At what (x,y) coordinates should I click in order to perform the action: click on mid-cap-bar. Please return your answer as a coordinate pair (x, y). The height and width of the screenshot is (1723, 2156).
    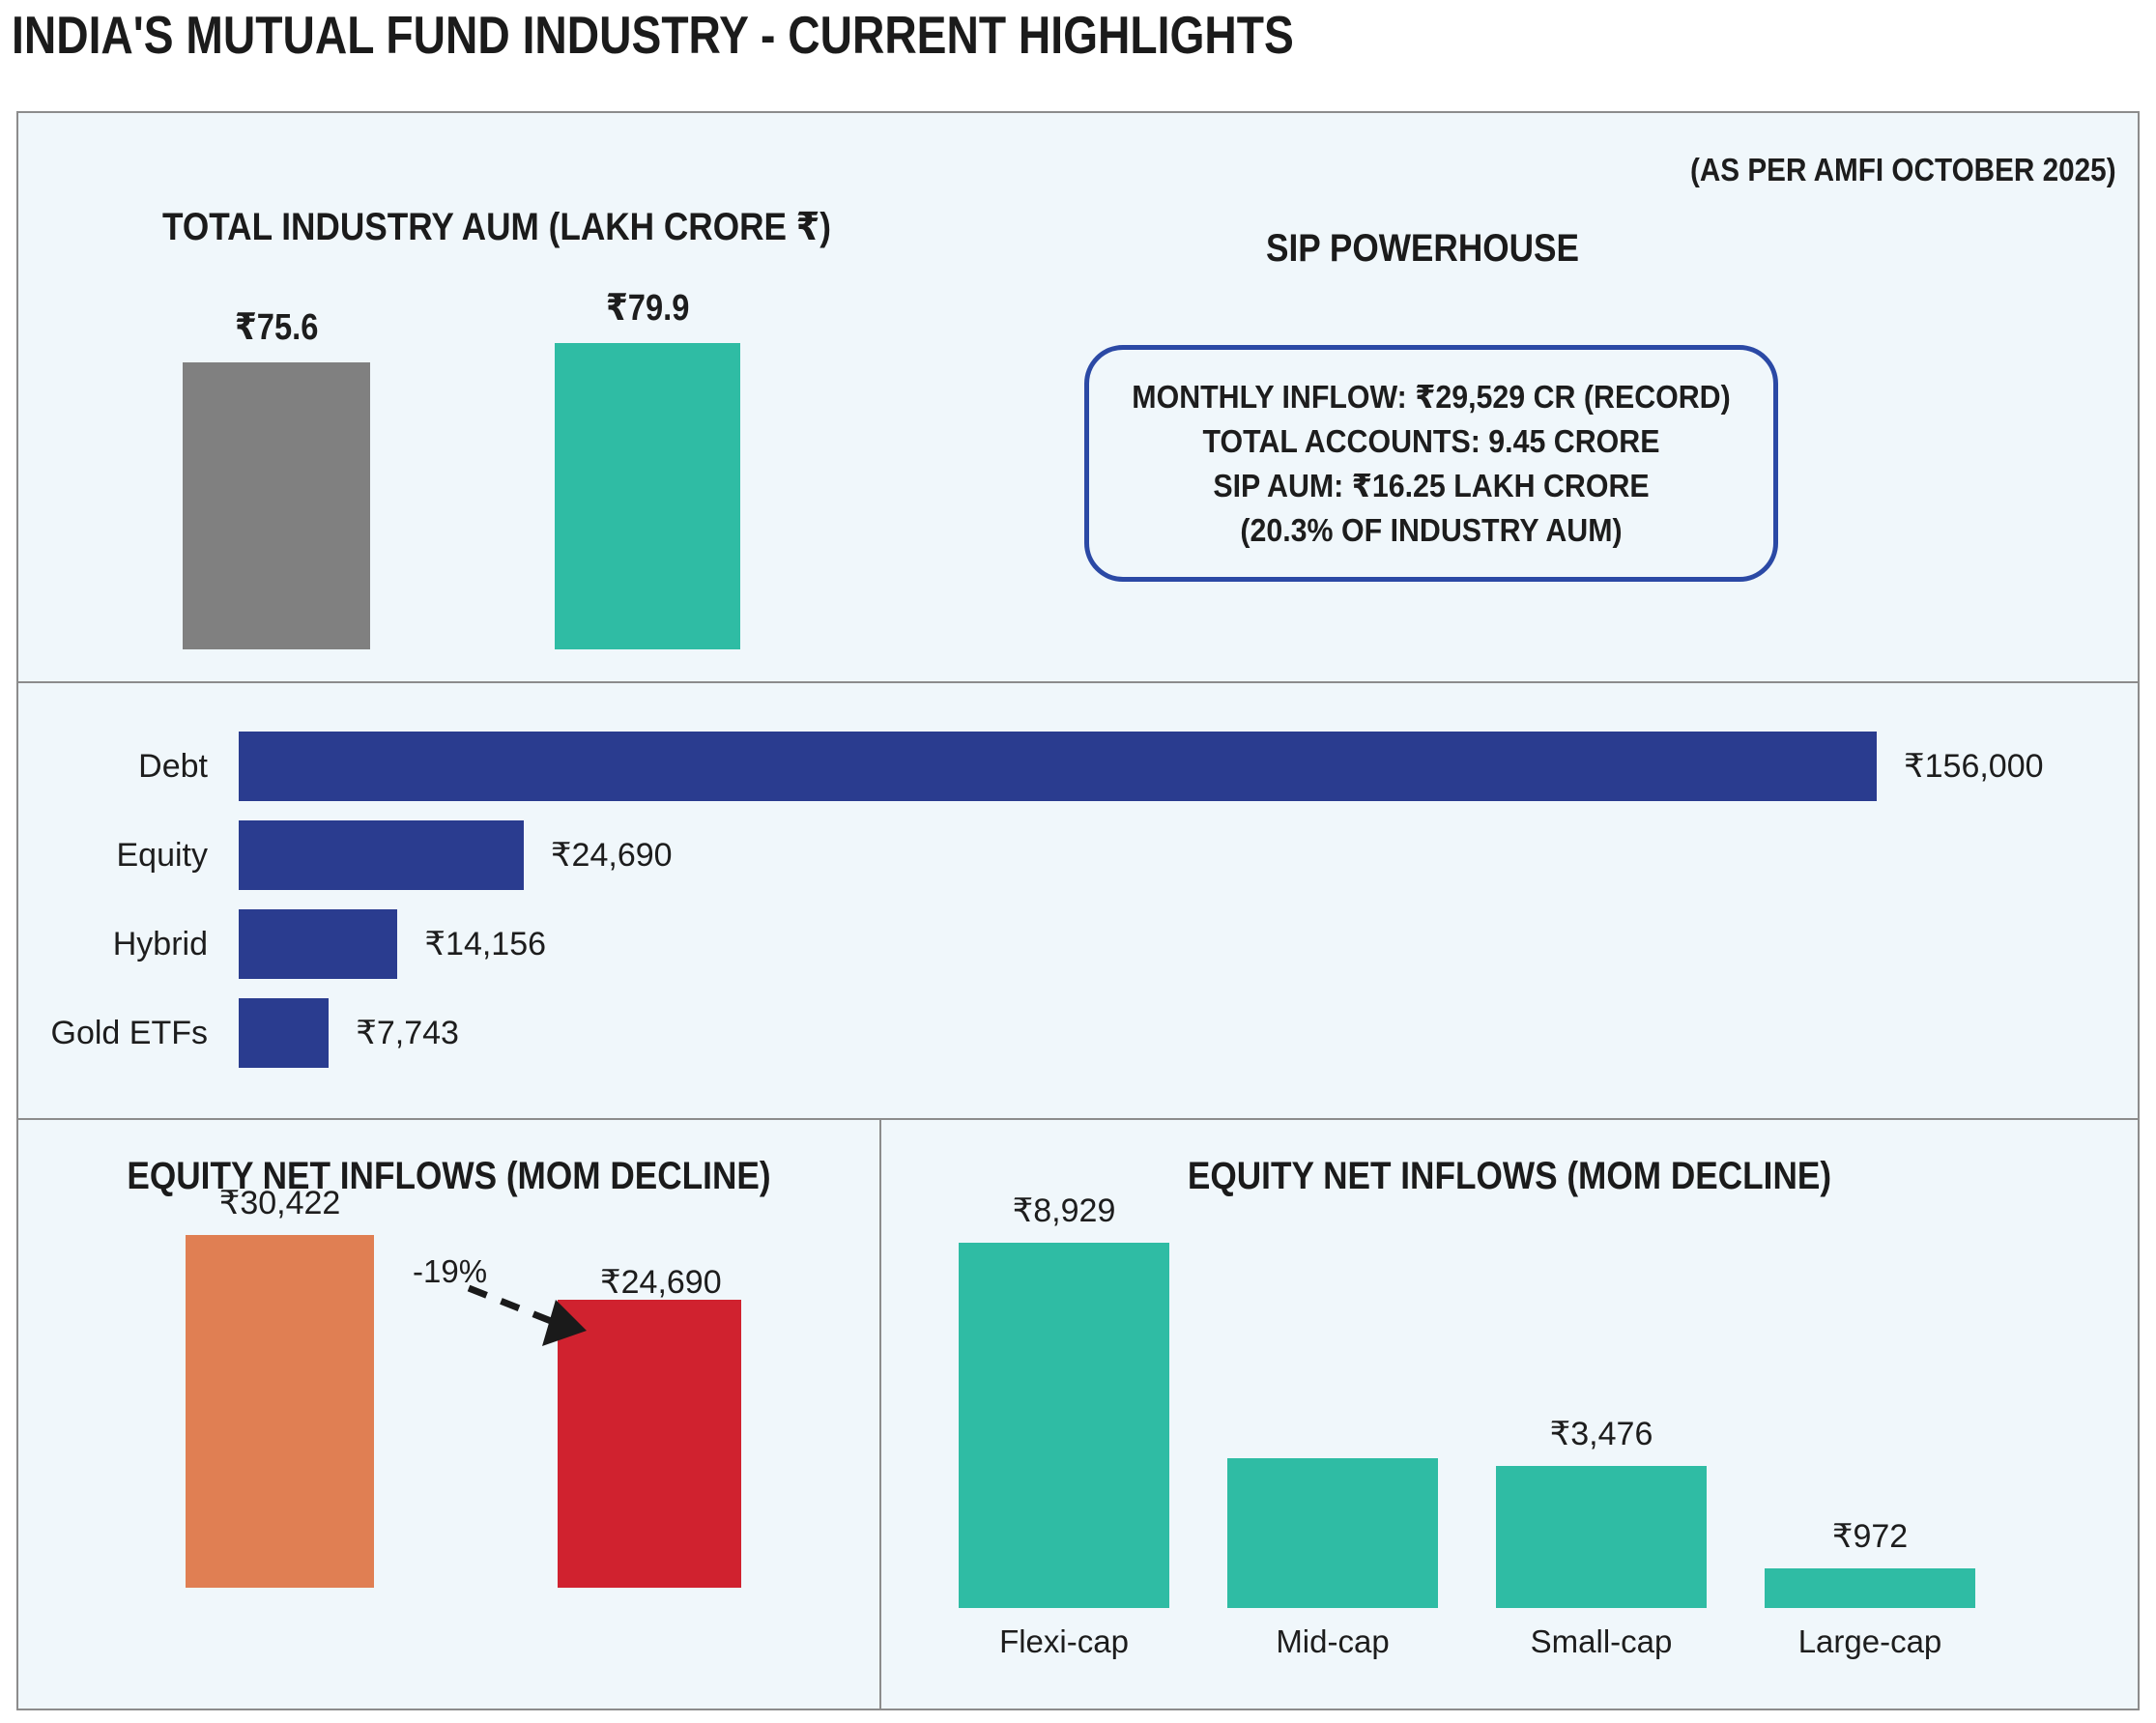
    Looking at the image, I should click on (1332, 1533).